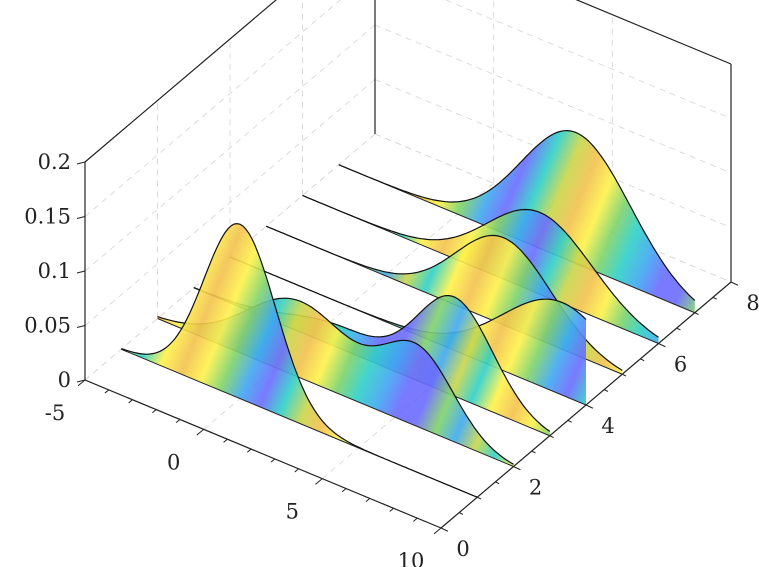  What do you see at coordinates (411, 558) in the screenshot?
I see `x-tick-label: 10` at bounding box center [411, 558].